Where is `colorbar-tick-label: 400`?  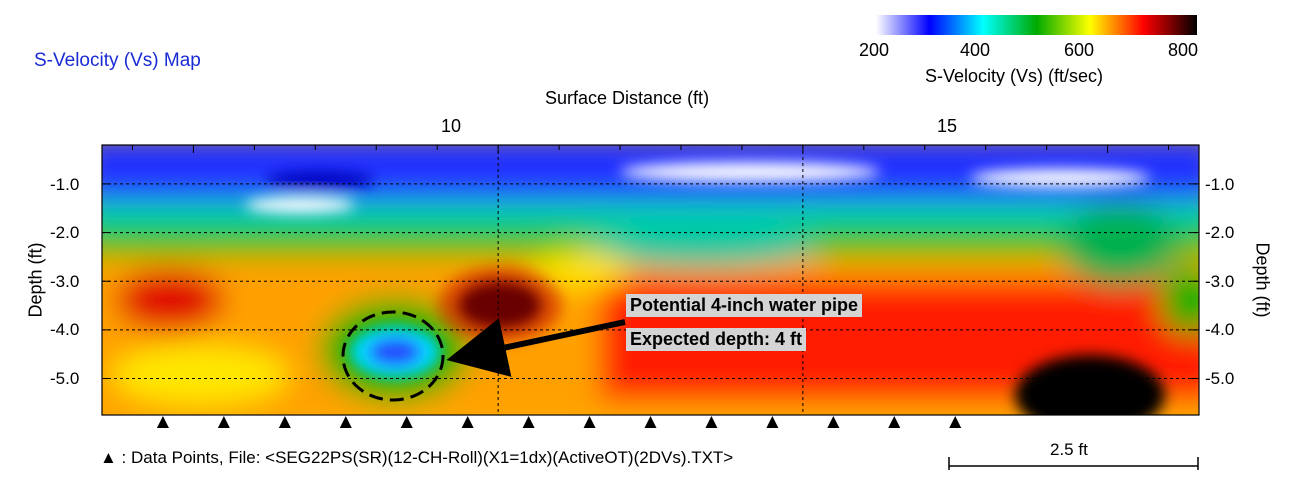 colorbar-tick-label: 400 is located at coordinates (975, 50).